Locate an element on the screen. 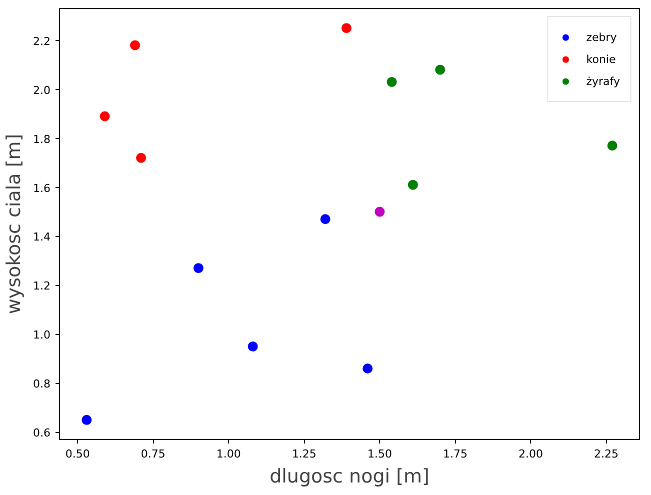 This screenshot has height=495, width=651. x-tick-label: 2.00 is located at coordinates (531, 454).